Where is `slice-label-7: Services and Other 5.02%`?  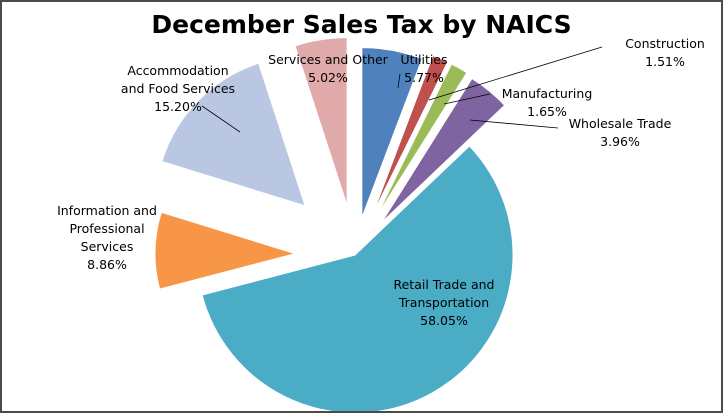
slice-label-7: Services and Other 5.02% is located at coordinates (328, 68).